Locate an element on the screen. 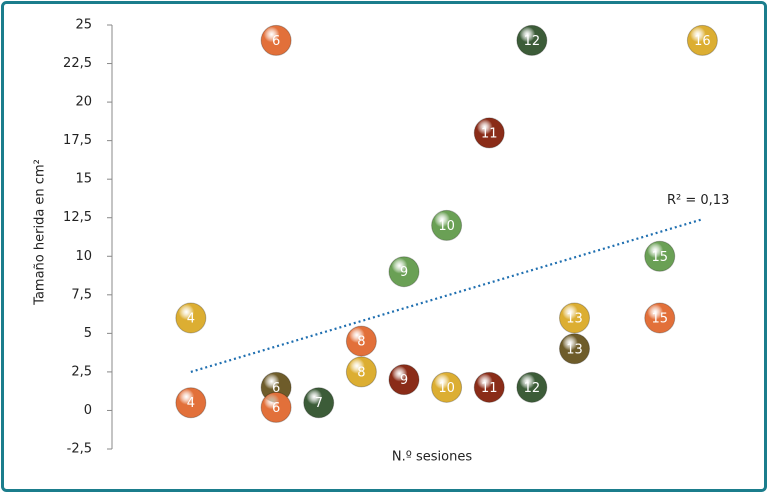  y-tick-label: 20 is located at coordinates (83, 102).